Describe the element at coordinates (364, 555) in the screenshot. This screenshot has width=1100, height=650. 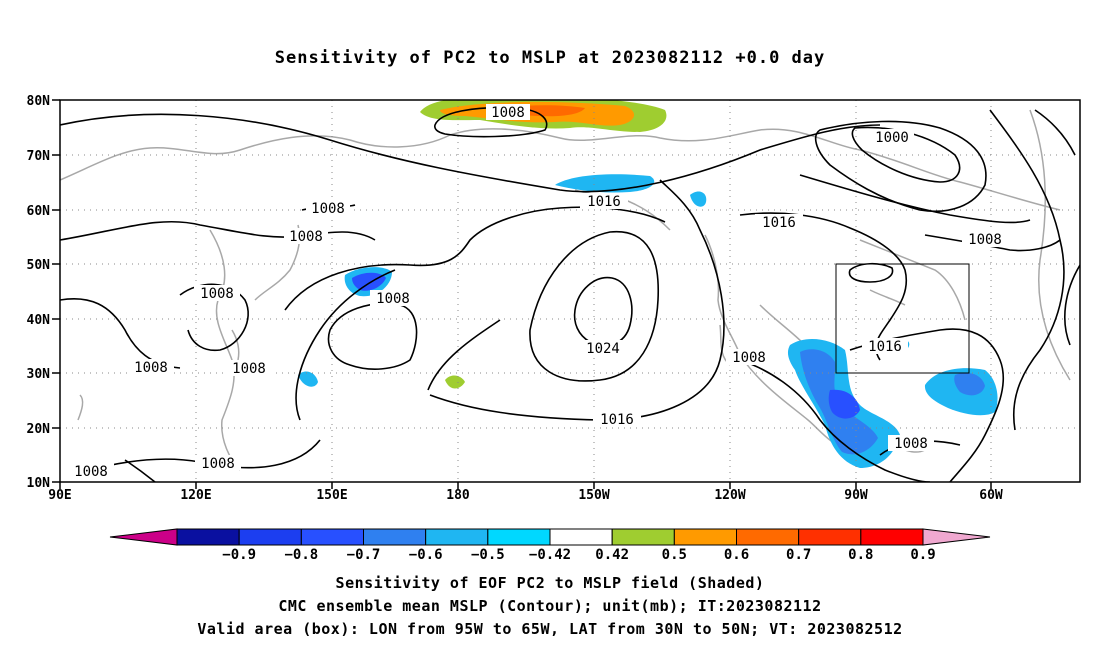
I see `colorbar-tick-label: −0.7` at that location.